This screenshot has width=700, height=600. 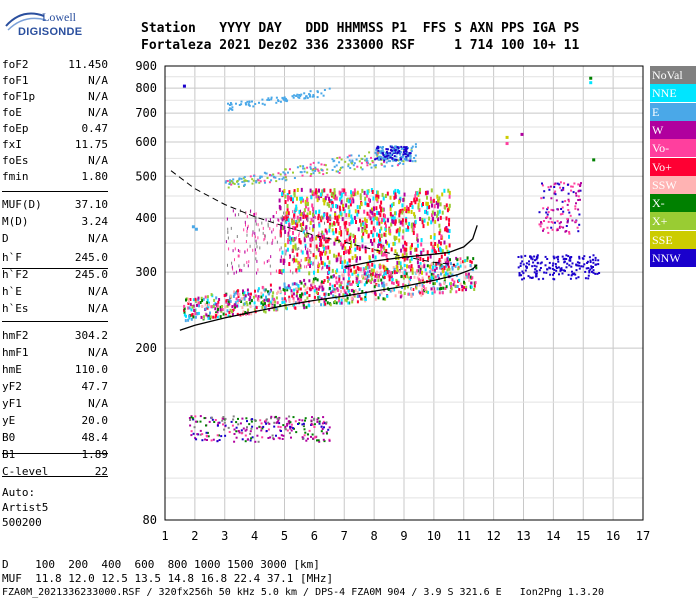 What do you see at coordinates (164, 536) in the screenshot?
I see `x-tick-label: 1` at bounding box center [164, 536].